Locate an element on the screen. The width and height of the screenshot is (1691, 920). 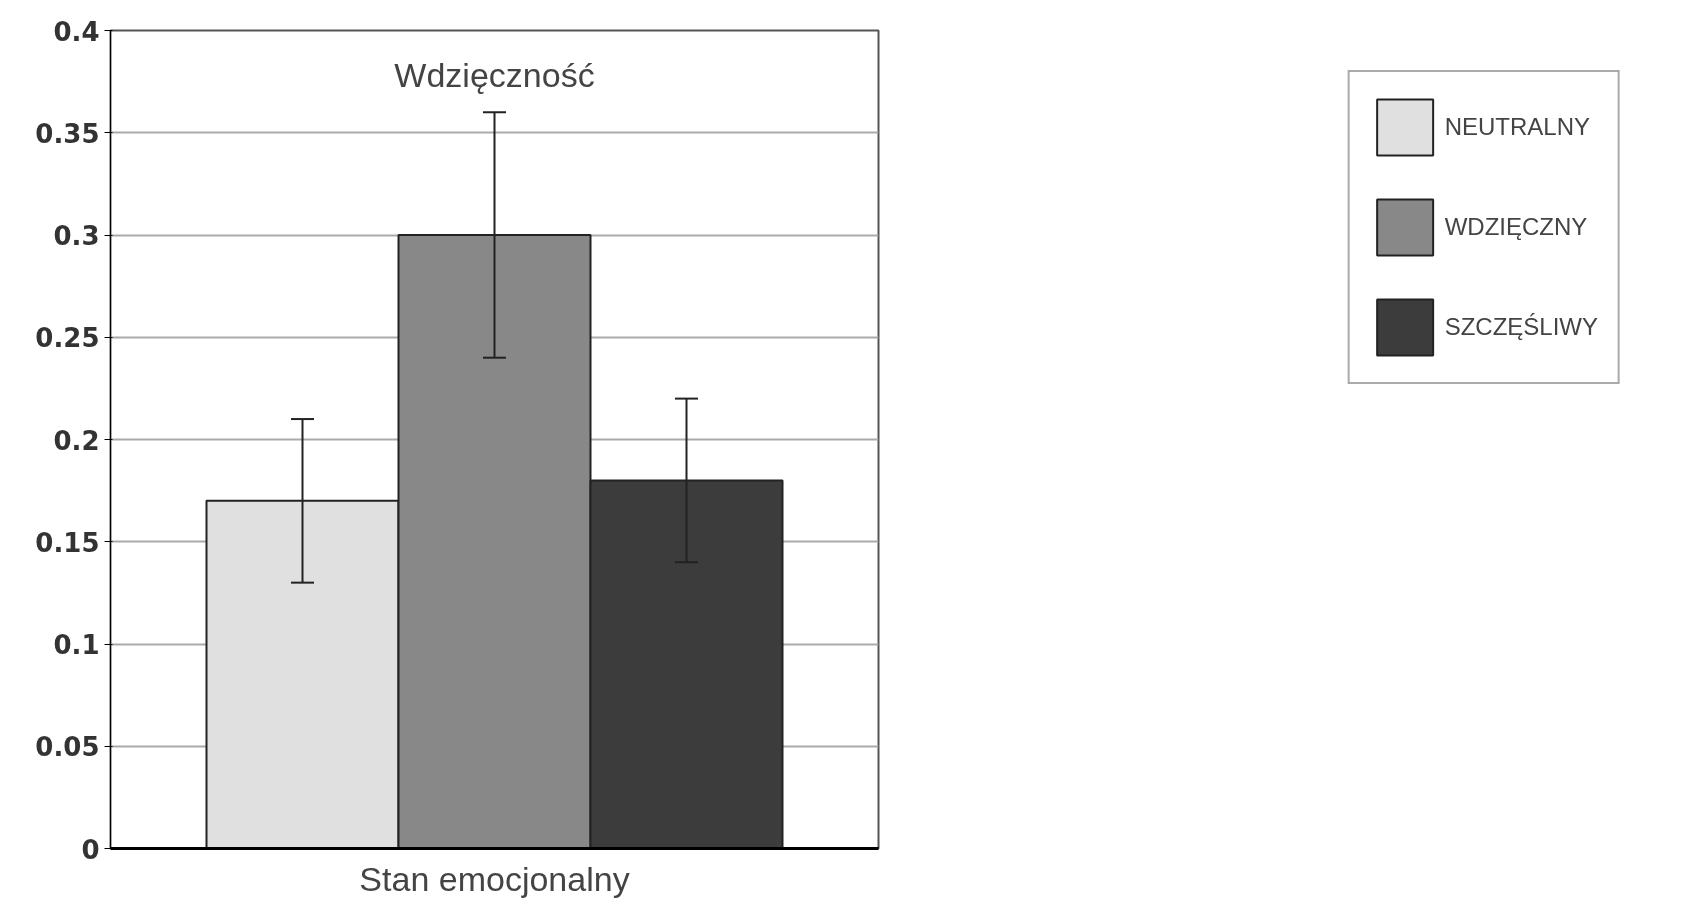
y-tick-label: 0.4 is located at coordinates (76, 31).